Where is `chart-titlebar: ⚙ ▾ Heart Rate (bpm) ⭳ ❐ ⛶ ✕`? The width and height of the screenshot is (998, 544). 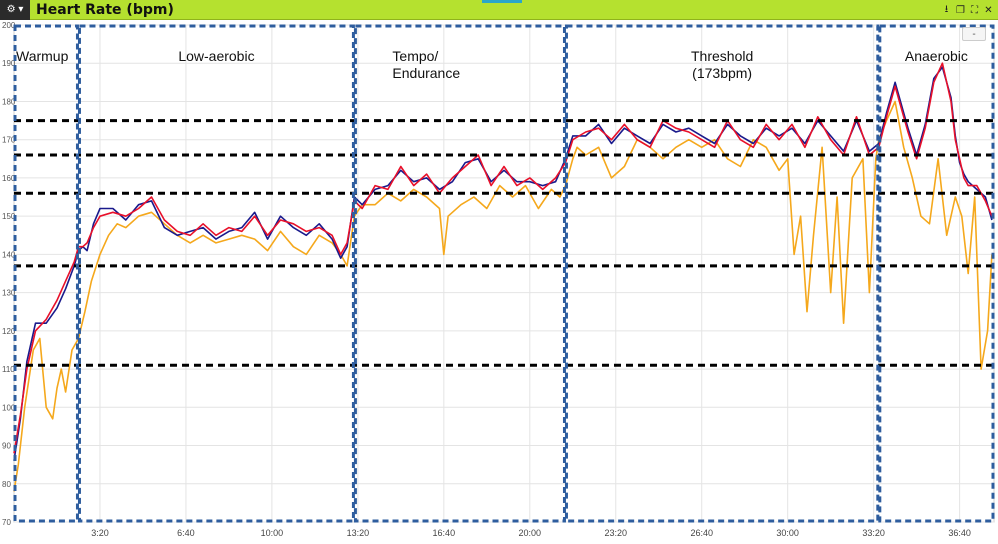
chart-titlebar: ⚙ ▾ Heart Rate (bpm) ⭳ ❐ ⛶ ✕ is located at coordinates (499, 10).